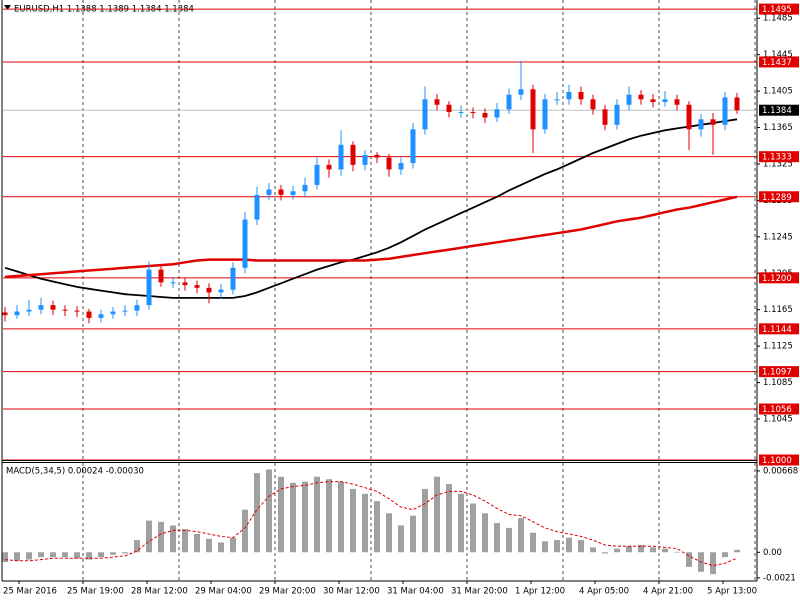  What do you see at coordinates (7, 7) in the screenshot?
I see `menu-arrow` at bounding box center [7, 7].